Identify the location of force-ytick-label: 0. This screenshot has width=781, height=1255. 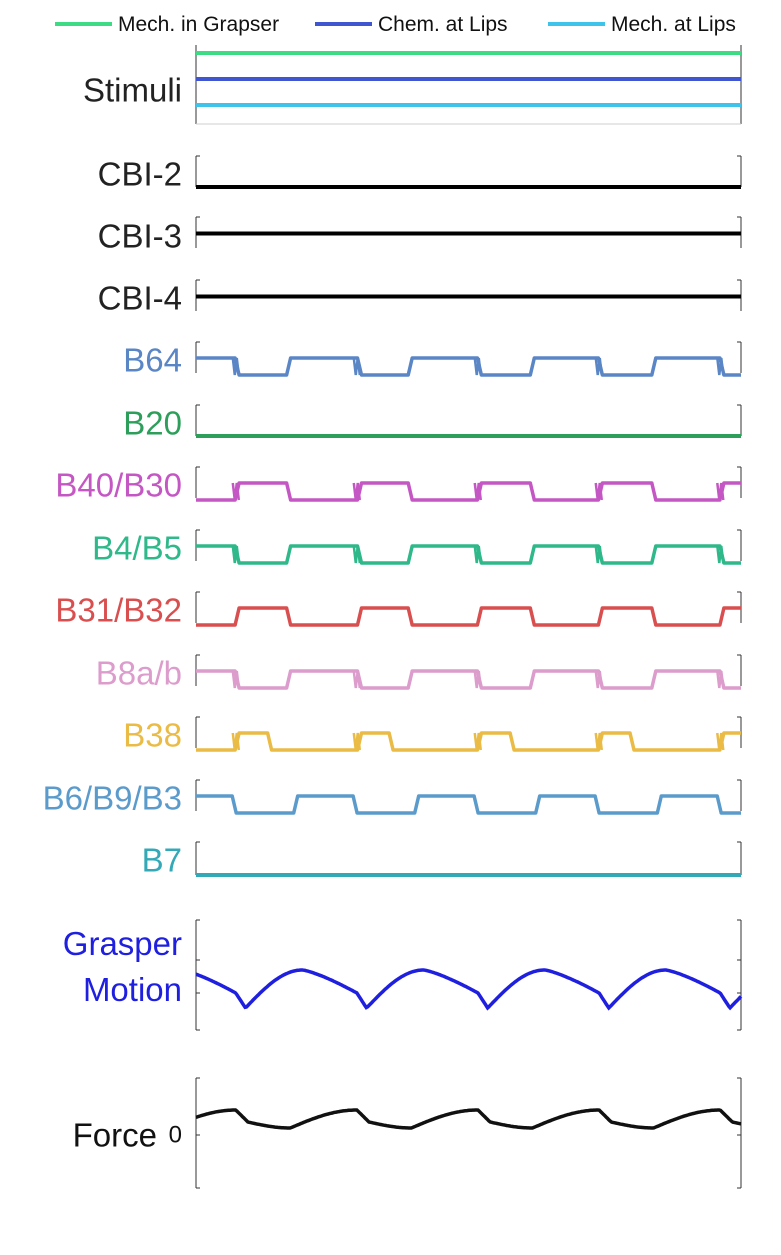
(175, 1135).